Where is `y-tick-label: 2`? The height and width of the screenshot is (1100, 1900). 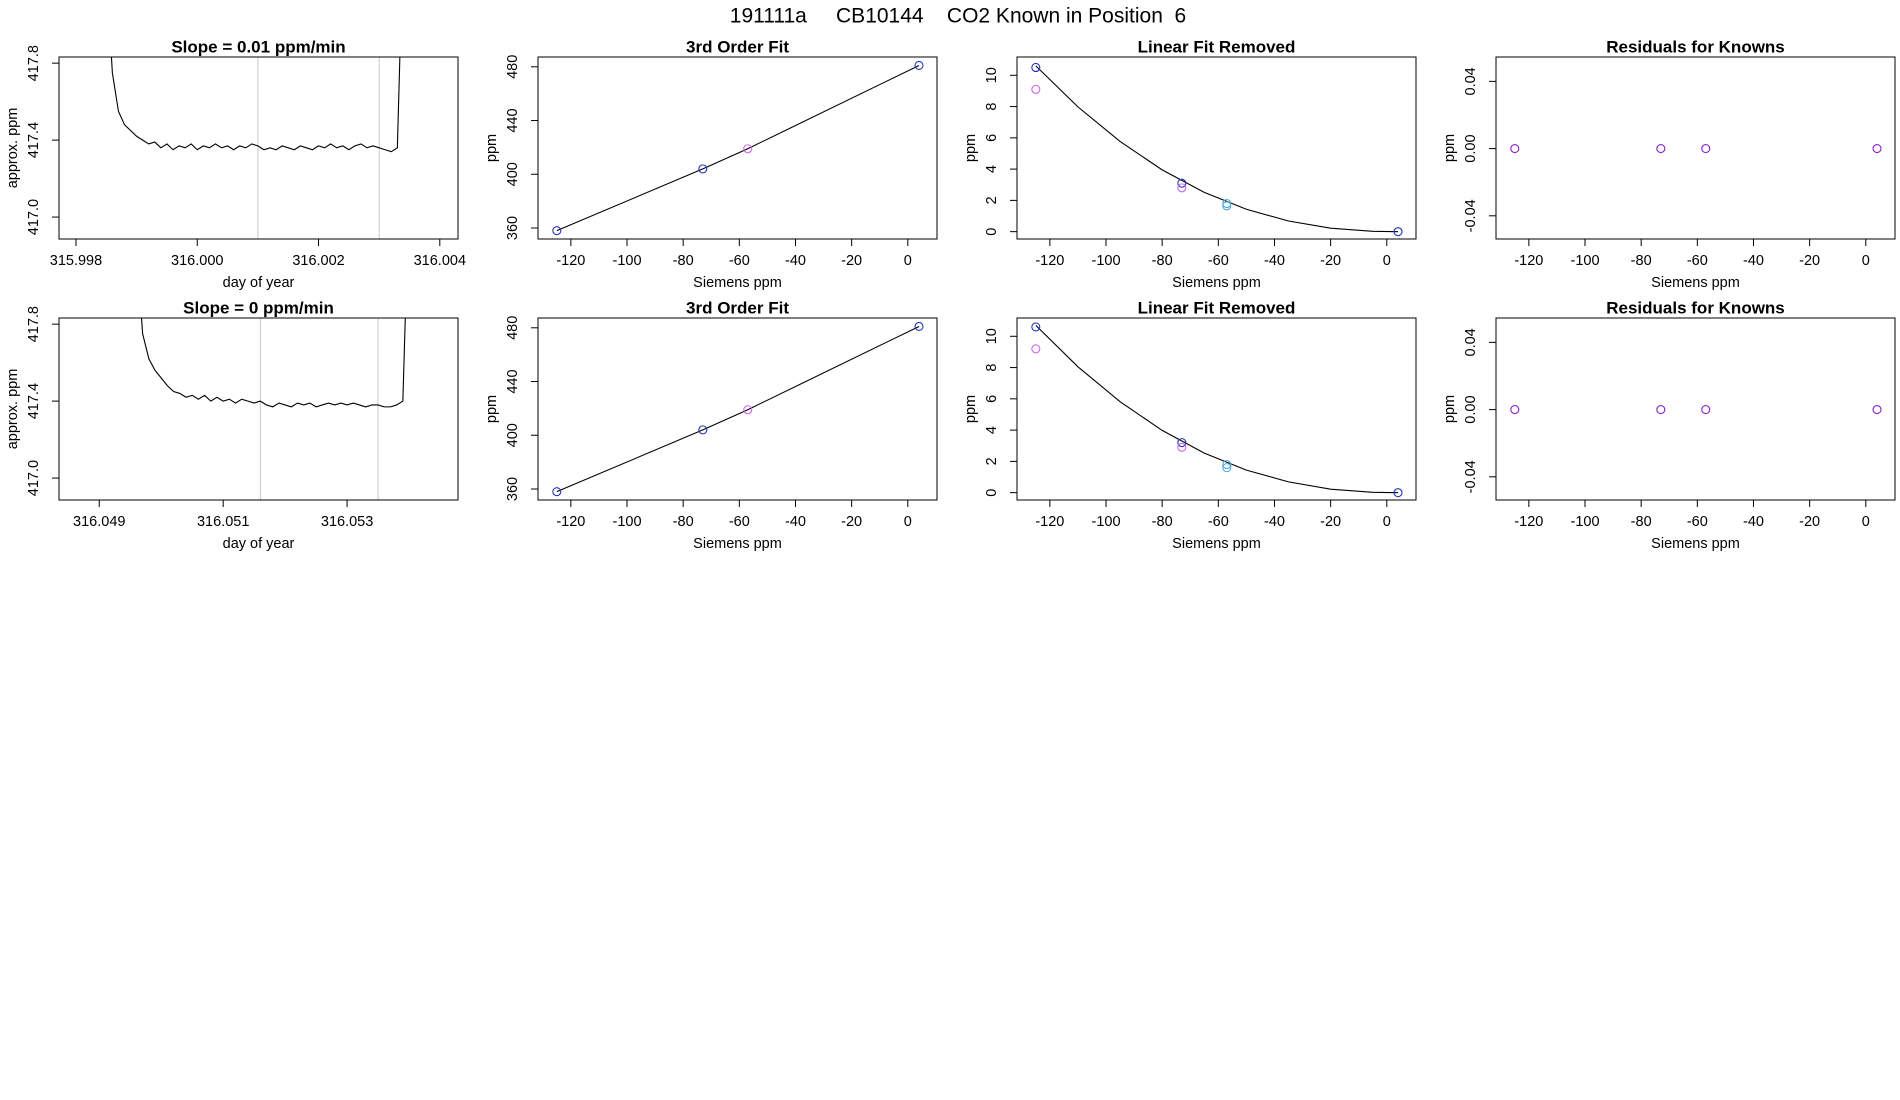 y-tick-label: 2 is located at coordinates (992, 200).